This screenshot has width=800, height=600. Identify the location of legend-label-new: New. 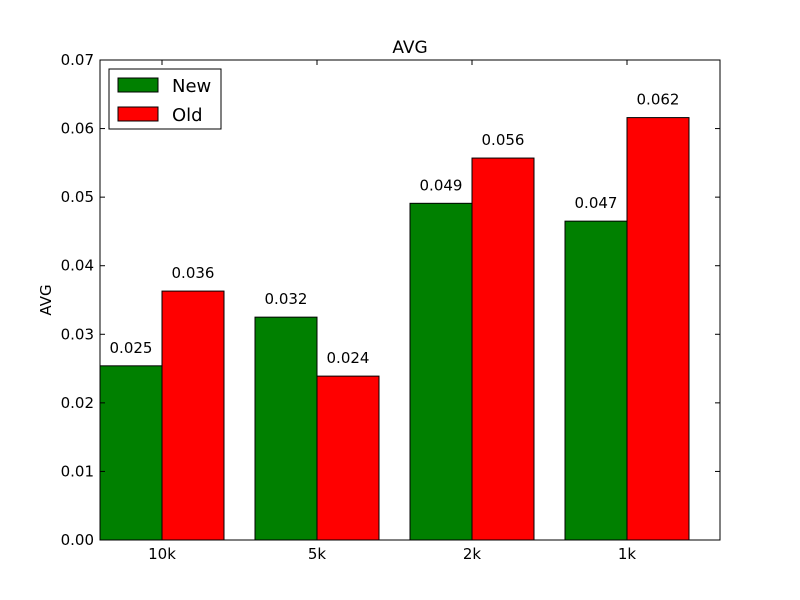
(191, 86).